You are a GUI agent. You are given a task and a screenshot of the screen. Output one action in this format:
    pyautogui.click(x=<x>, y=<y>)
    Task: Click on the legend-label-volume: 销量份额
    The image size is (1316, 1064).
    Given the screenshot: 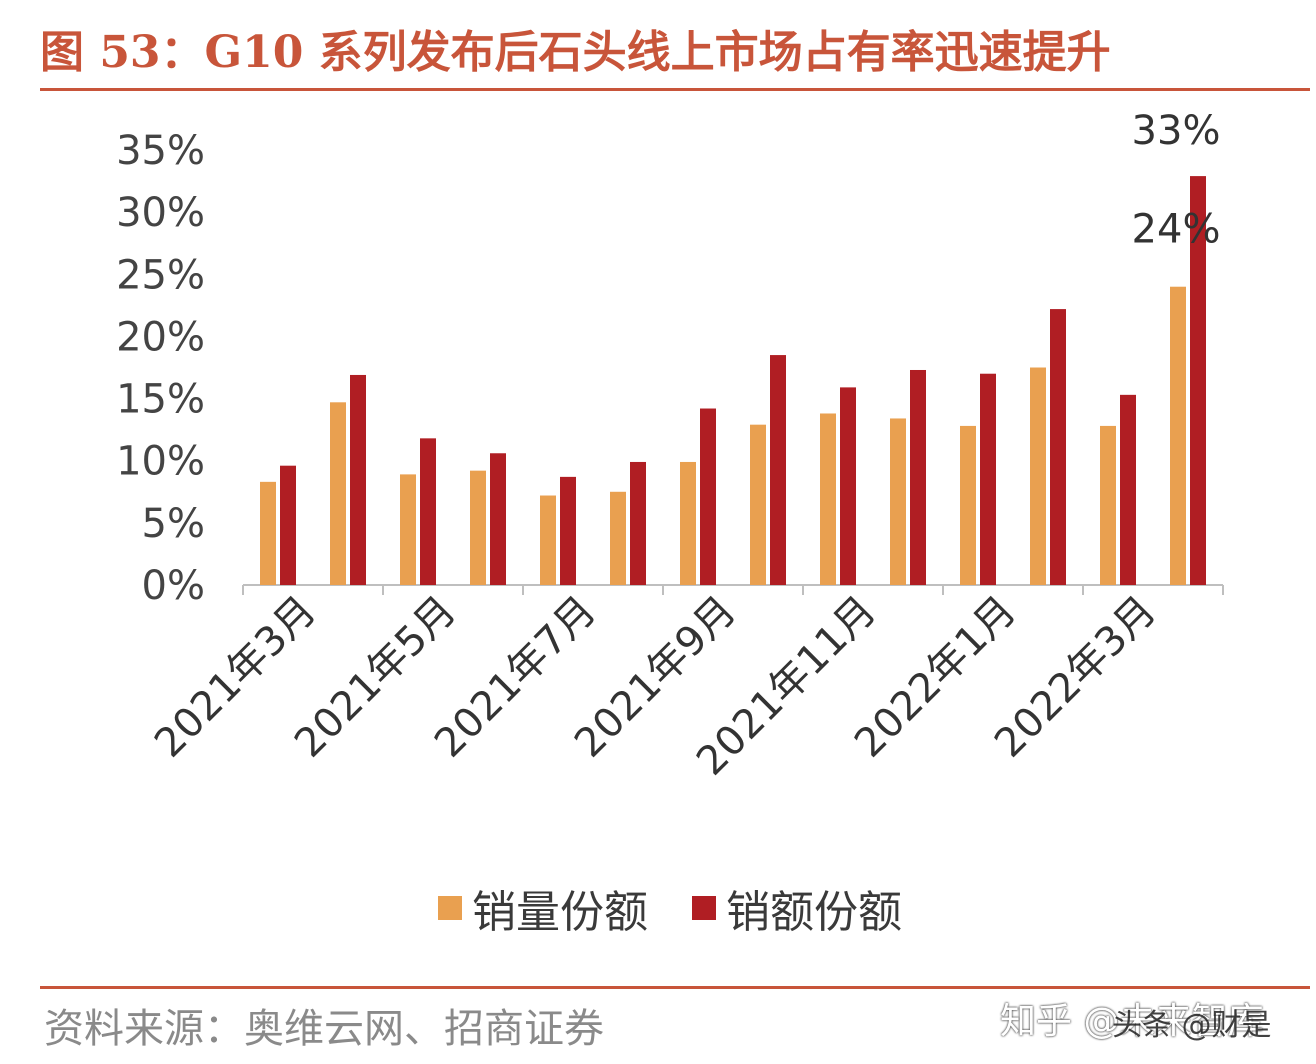 What is the action you would take?
    pyautogui.click(x=560, y=912)
    